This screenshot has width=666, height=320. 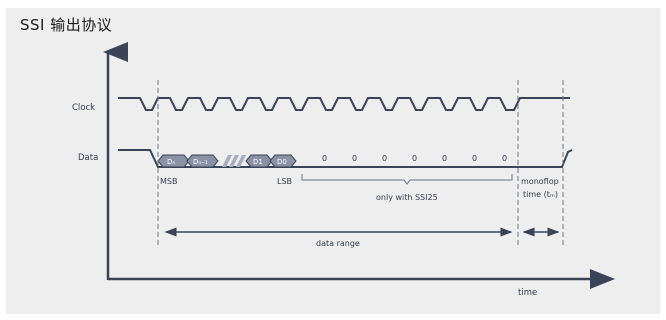 I want to click on lsb-label: LSB, so click(x=284, y=181).